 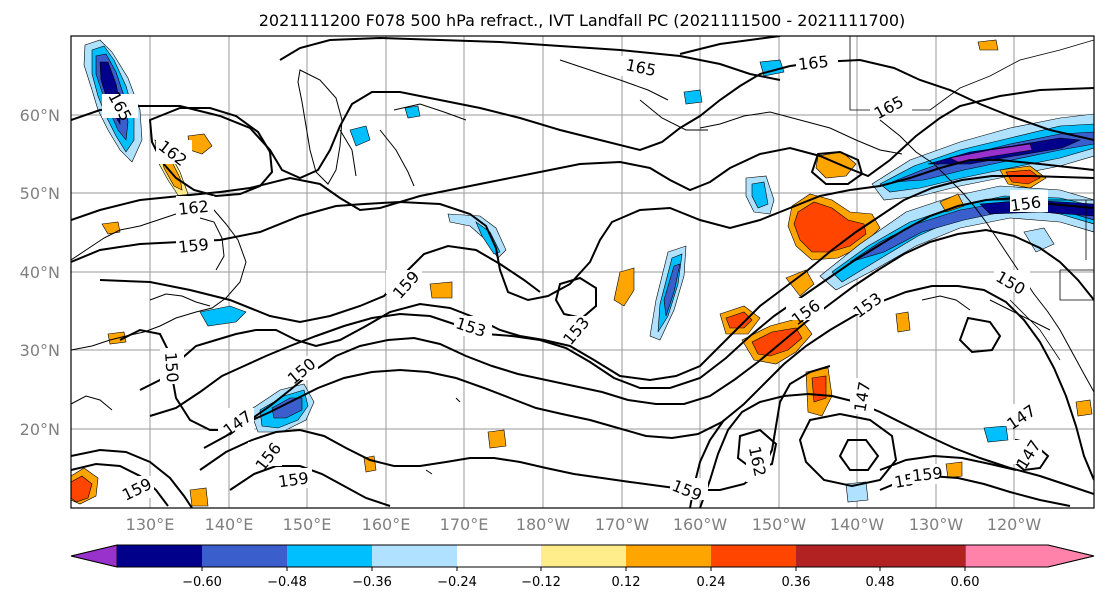 What do you see at coordinates (543, 524) in the screenshot?
I see `lon-label-180w: 180°W` at bounding box center [543, 524].